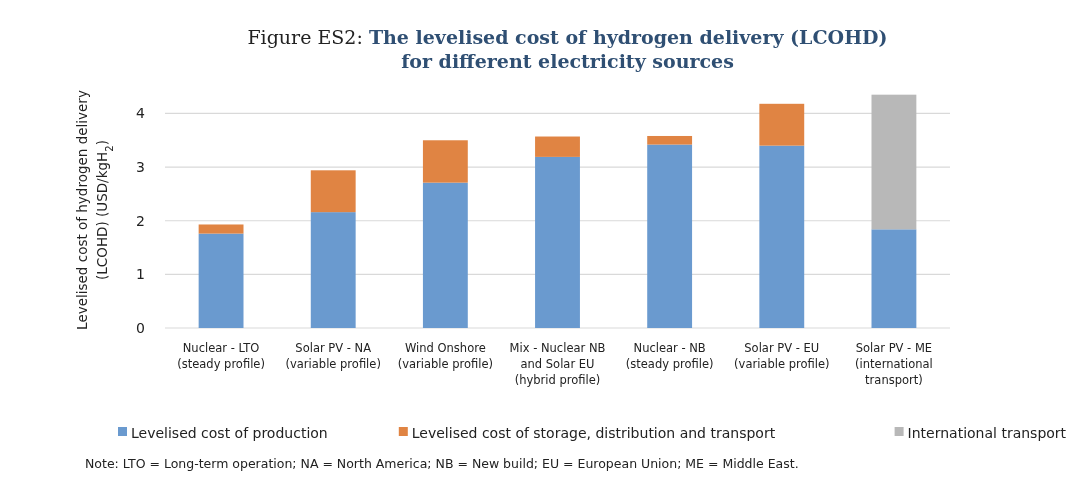 The height and width of the screenshot is (488, 1080). I want to click on y-tick-label: 3, so click(140, 166).